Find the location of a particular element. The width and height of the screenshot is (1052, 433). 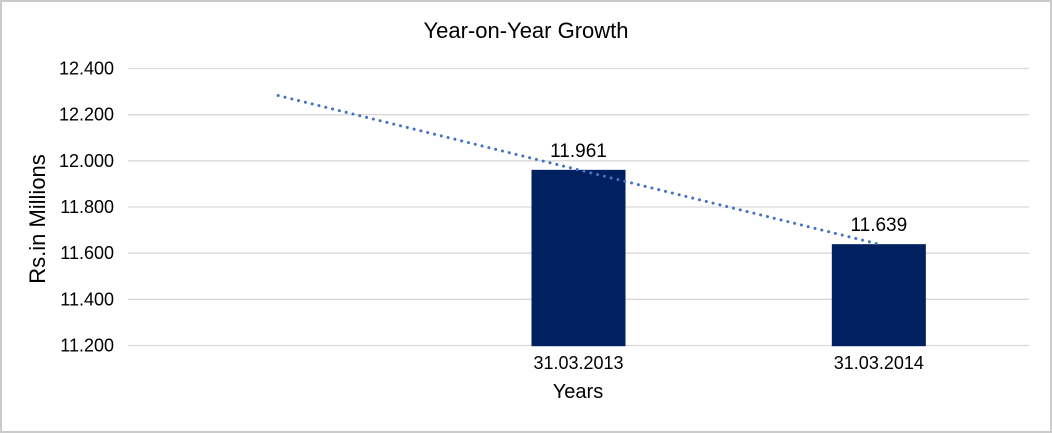

y-axis-title: Rs.in Millions is located at coordinates (37, 219).